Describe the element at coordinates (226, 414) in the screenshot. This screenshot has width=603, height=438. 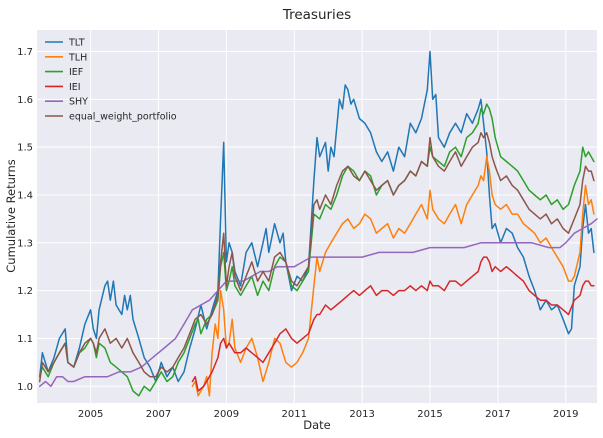
I see `x-tick-label: 2009` at that location.